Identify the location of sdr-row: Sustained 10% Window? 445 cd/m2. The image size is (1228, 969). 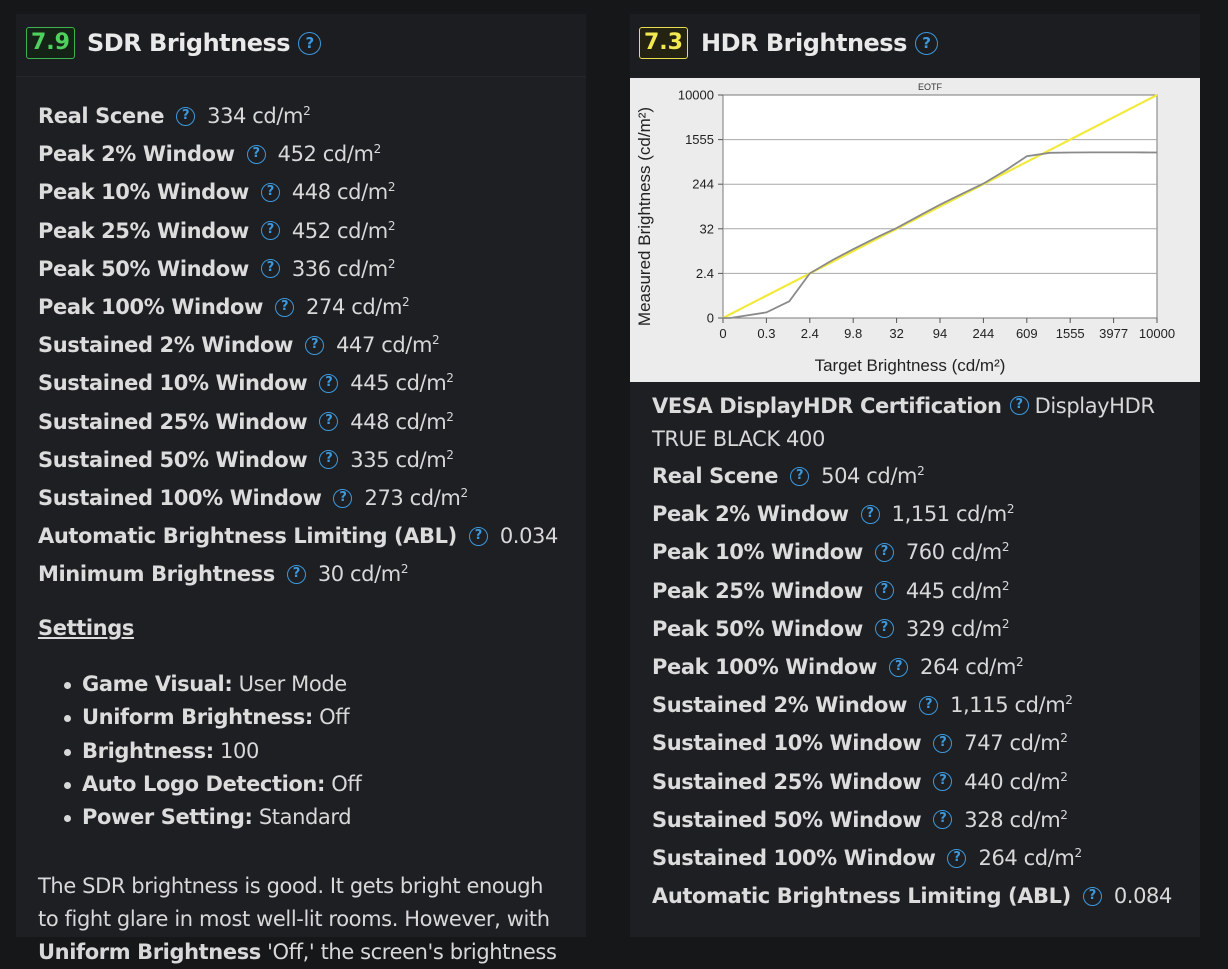
(246, 383).